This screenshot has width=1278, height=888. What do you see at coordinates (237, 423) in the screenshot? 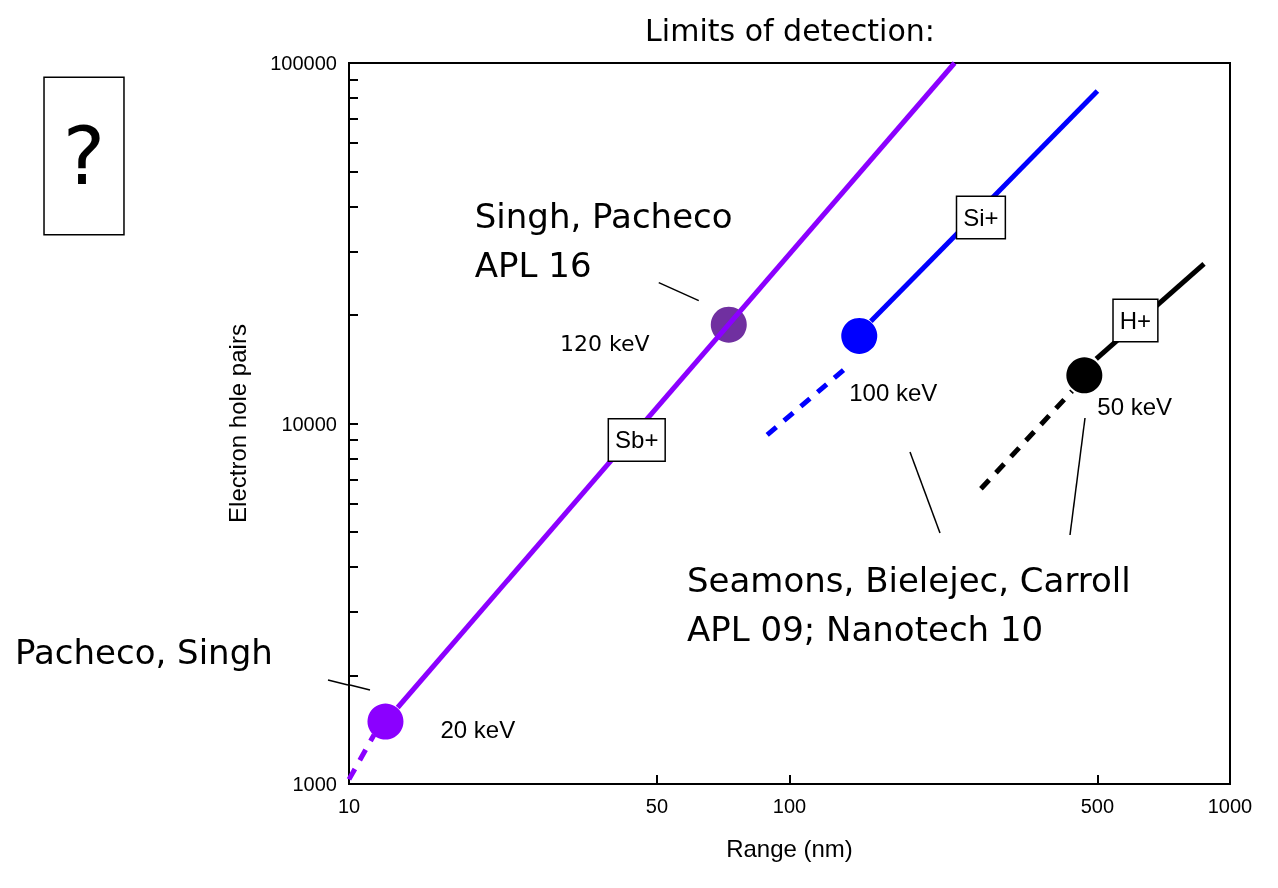
I see `y-axis-title: Electron hole pairs` at bounding box center [237, 423].